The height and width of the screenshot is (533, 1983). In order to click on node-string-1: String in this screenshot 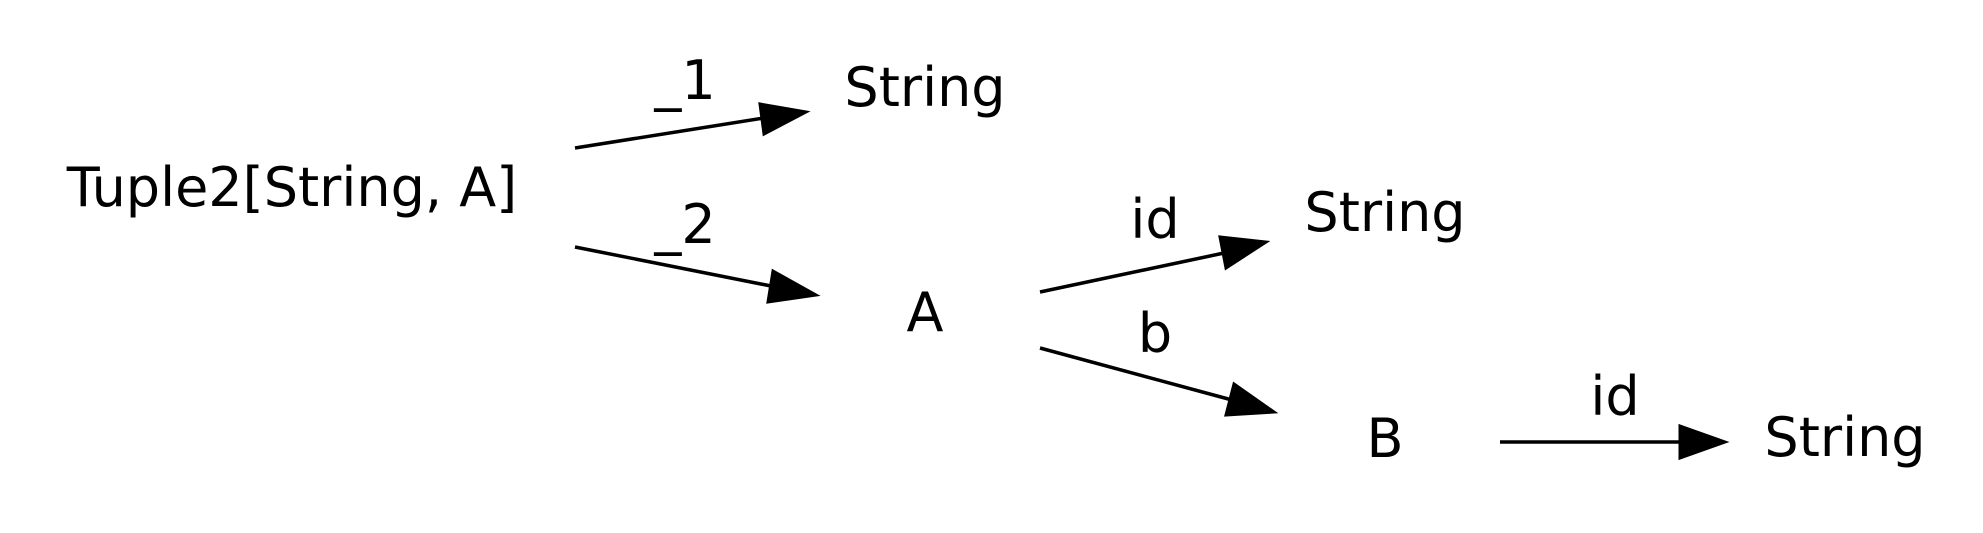, I will do `click(924, 87)`.